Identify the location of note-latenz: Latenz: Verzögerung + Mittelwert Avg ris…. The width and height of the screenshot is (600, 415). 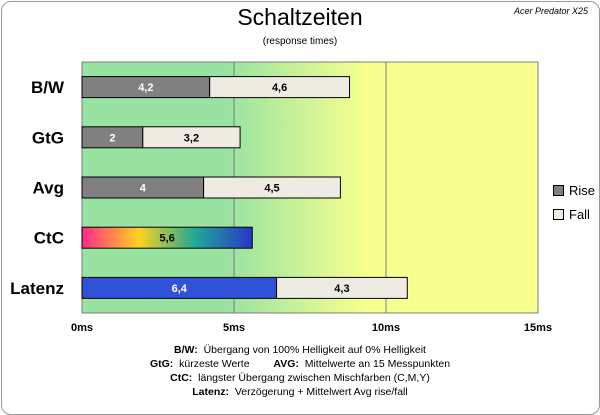
(300, 392).